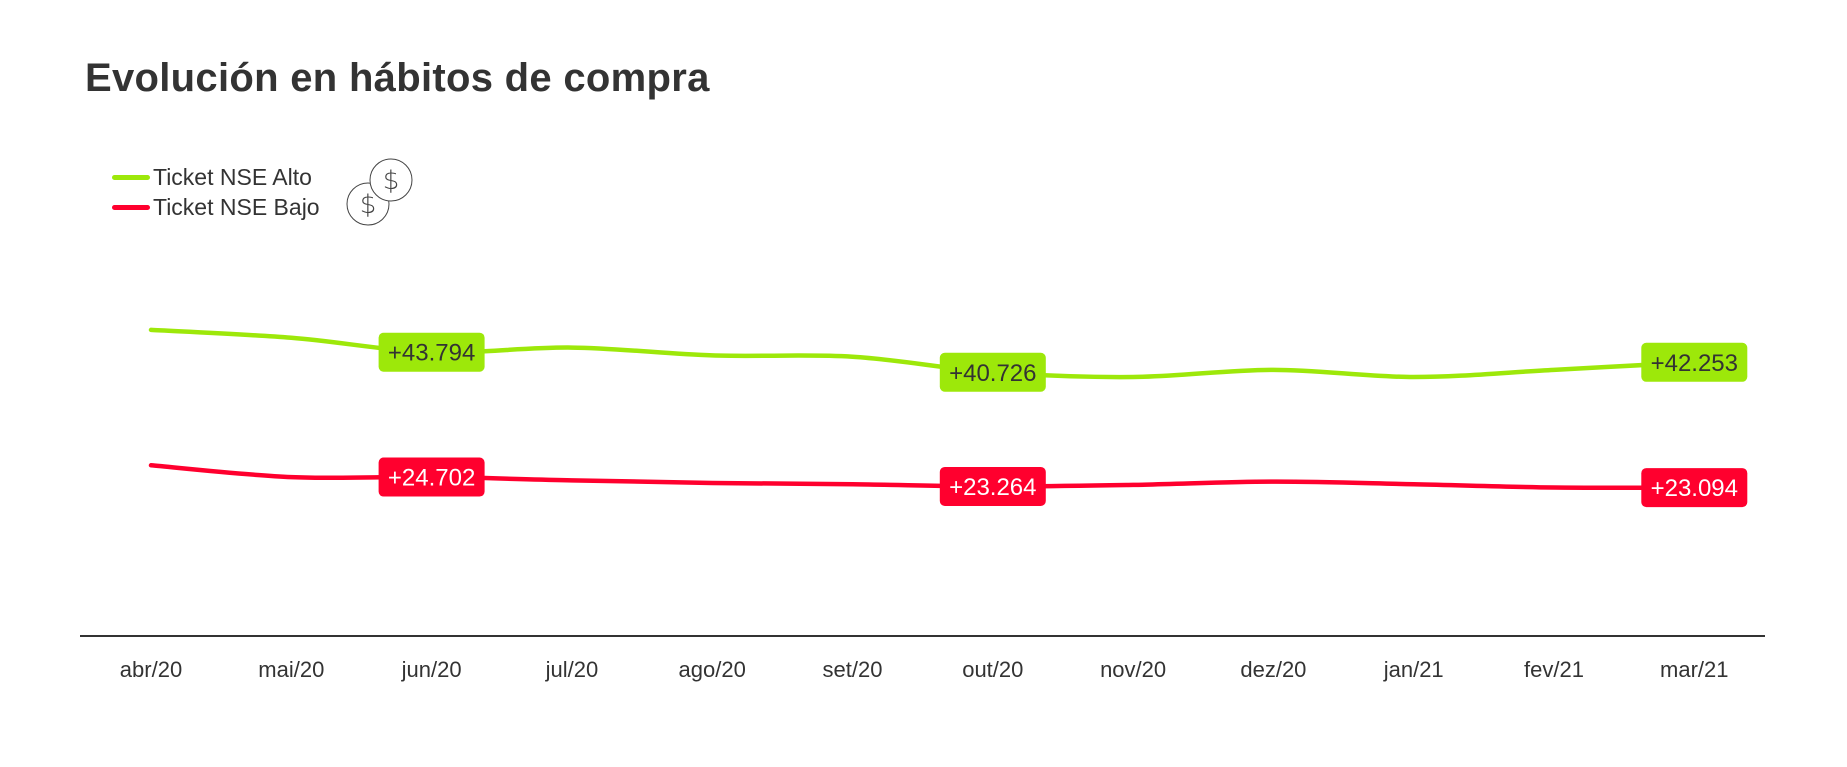 Image resolution: width=1847 pixels, height=767 pixels. I want to click on data-label-text: +40.726, so click(992, 373).